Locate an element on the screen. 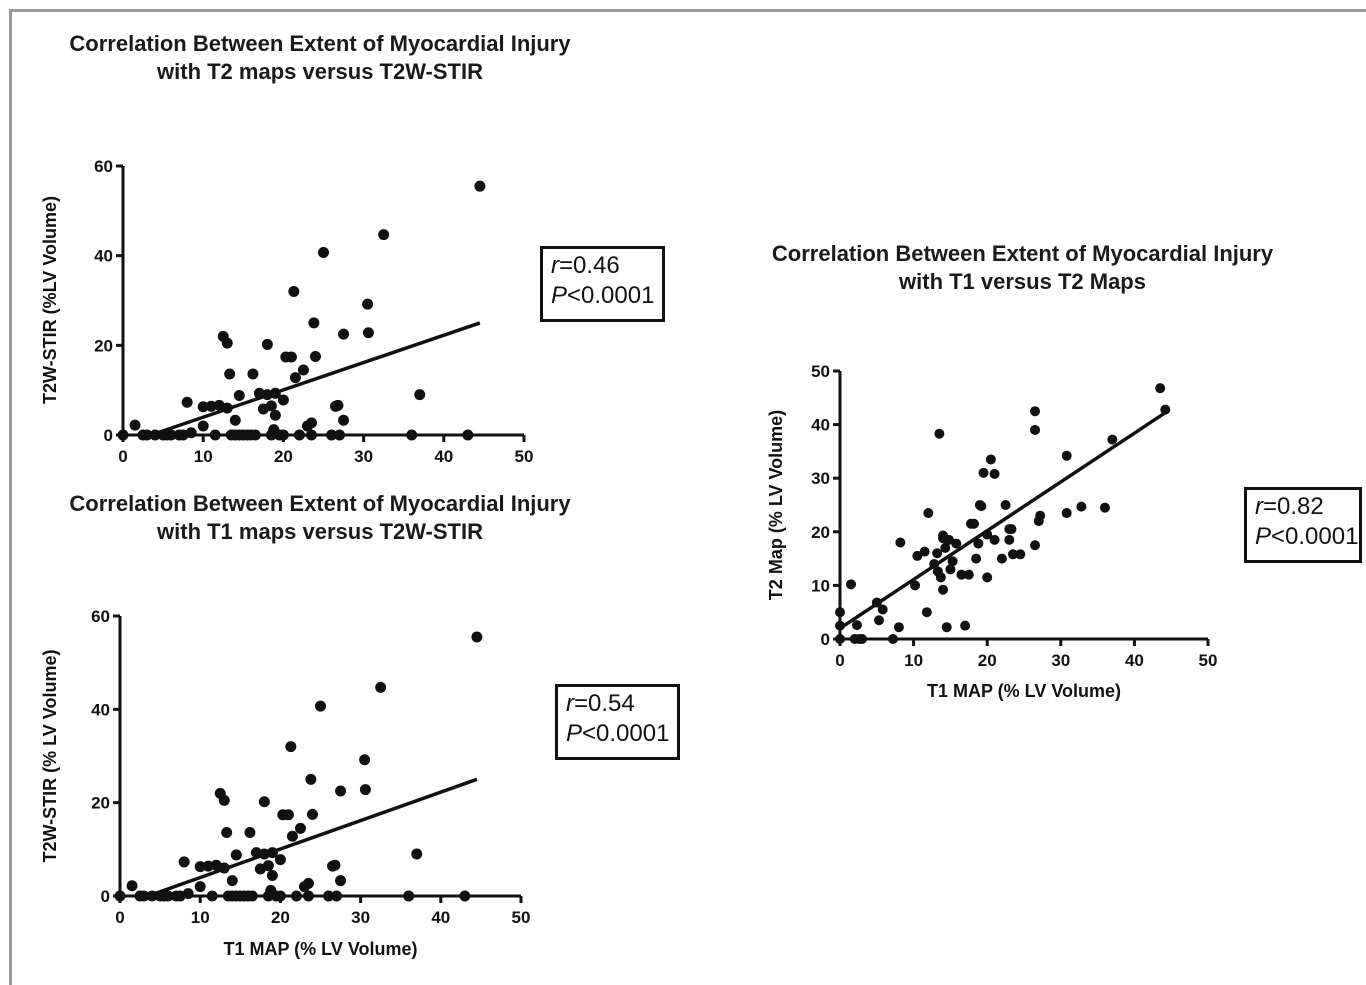  y-tick-label: 20 is located at coordinates (820, 532).